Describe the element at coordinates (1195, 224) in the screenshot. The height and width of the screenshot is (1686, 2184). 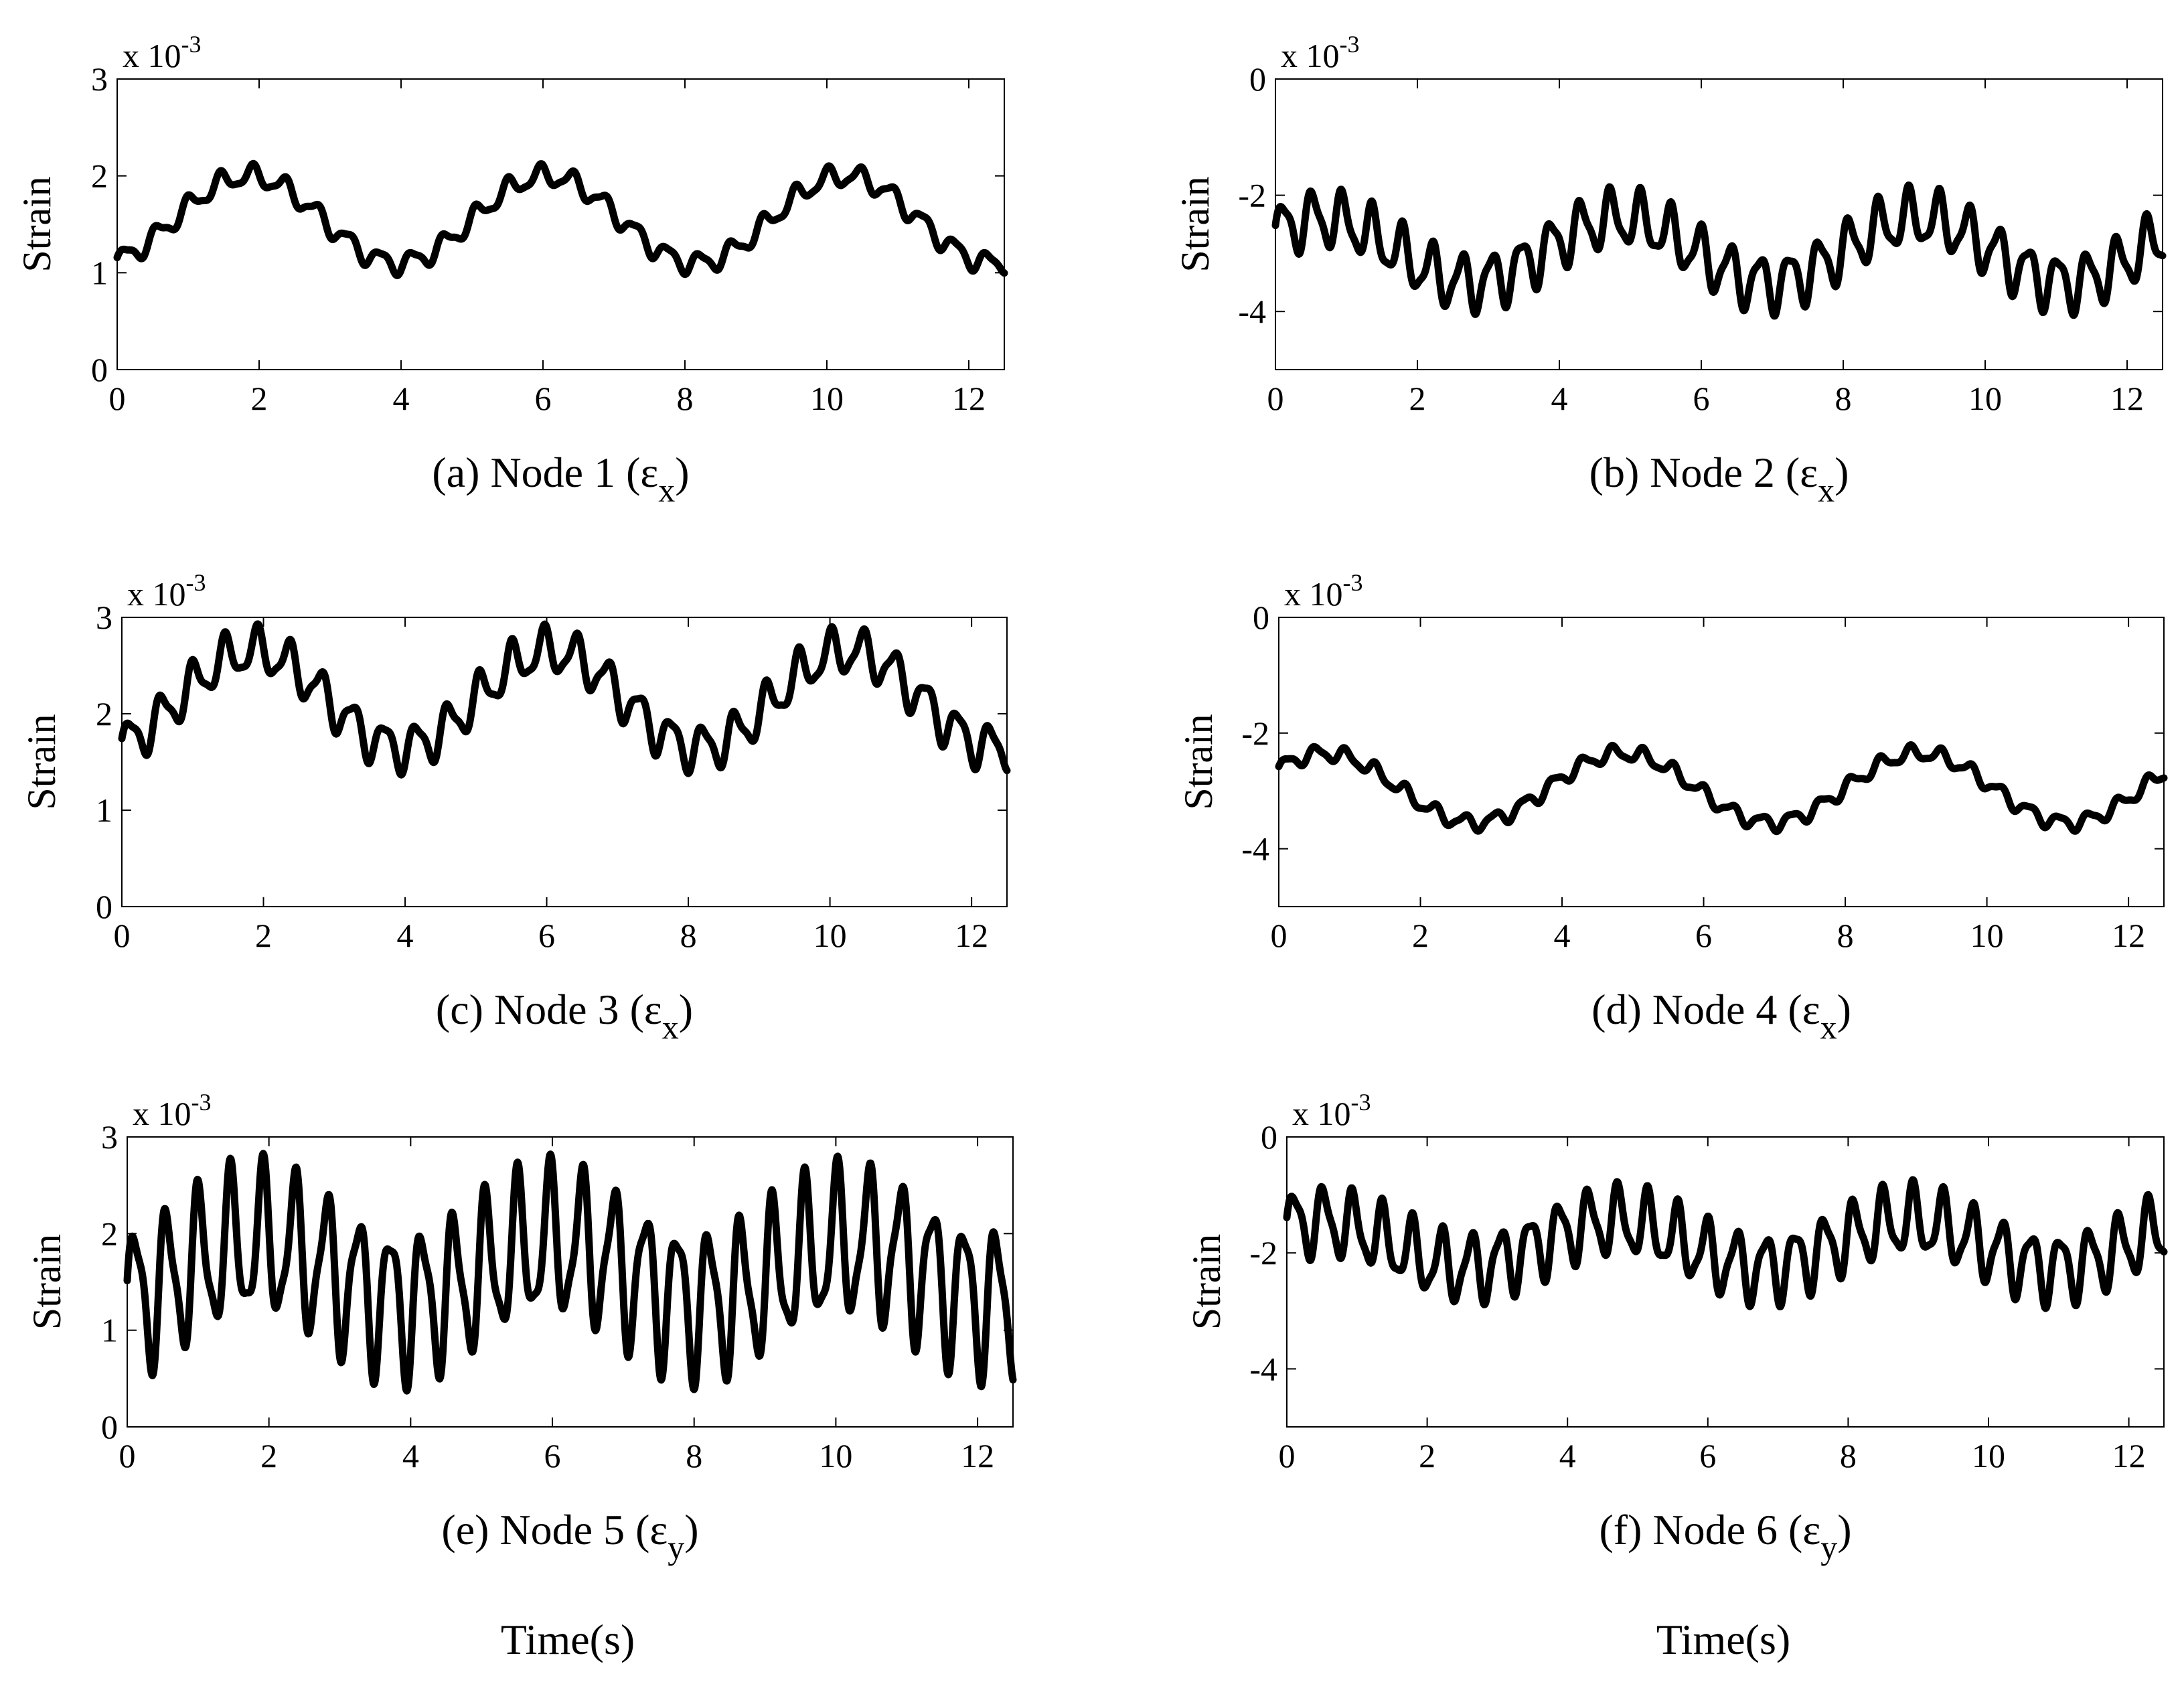
I see `y-axis-label-b: Strain` at that location.